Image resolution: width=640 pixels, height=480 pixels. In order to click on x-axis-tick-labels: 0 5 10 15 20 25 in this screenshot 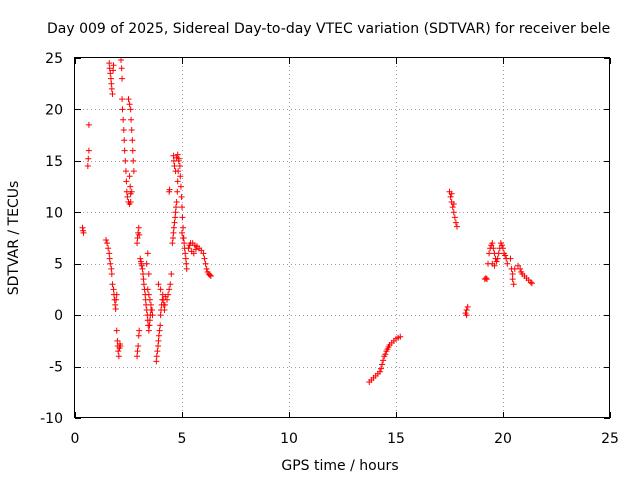, I will do `click(345, 439)`.